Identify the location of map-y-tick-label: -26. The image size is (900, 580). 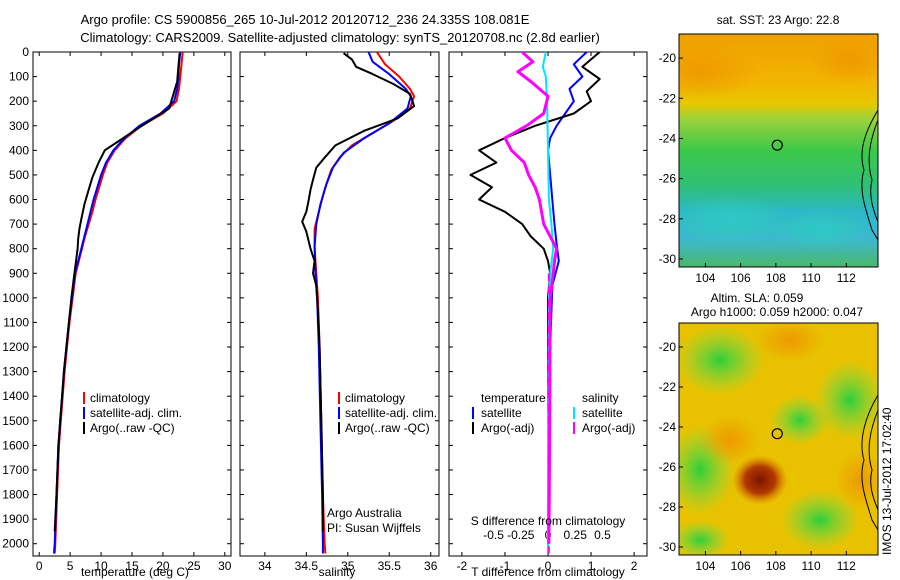
(668, 467).